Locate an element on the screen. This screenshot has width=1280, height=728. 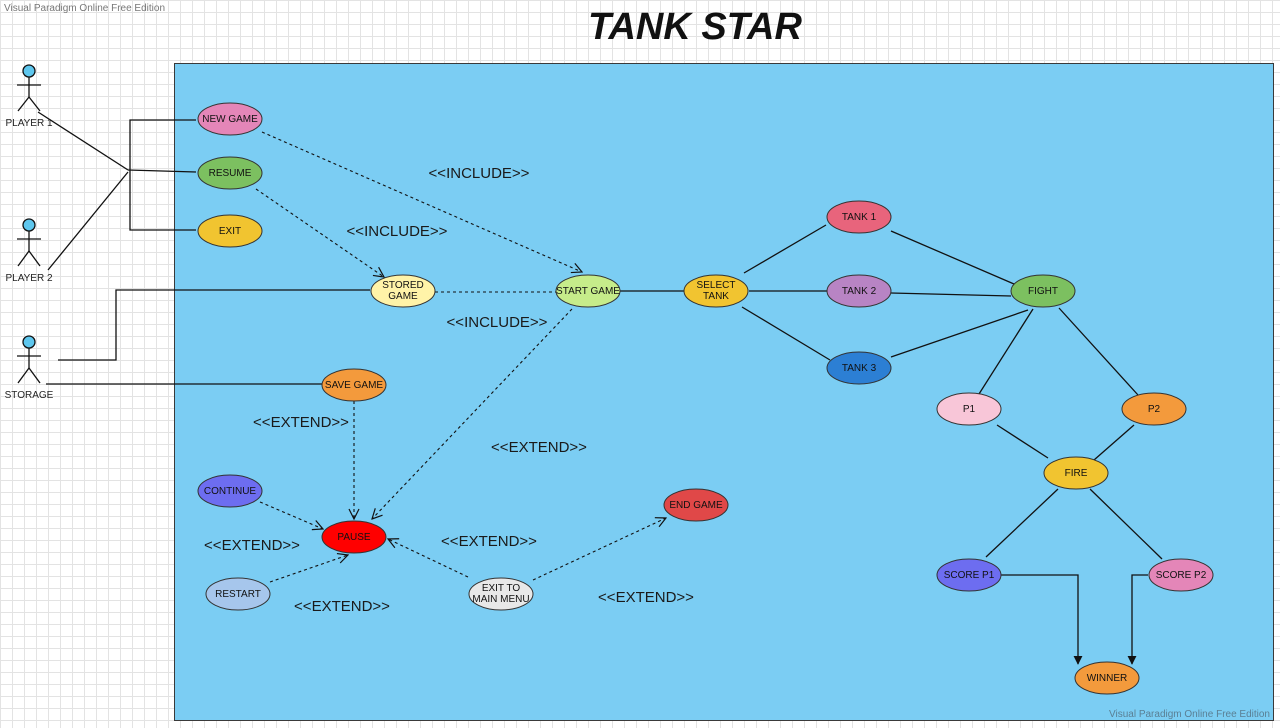
use-case-p2: P2 is located at coordinates (1154, 409).